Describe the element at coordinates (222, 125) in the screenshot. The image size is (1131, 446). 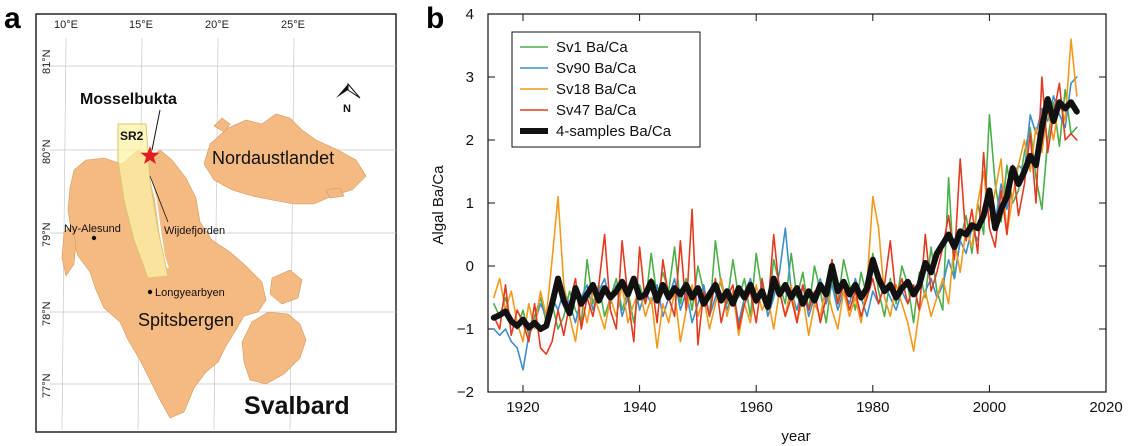
I see `small-island` at that location.